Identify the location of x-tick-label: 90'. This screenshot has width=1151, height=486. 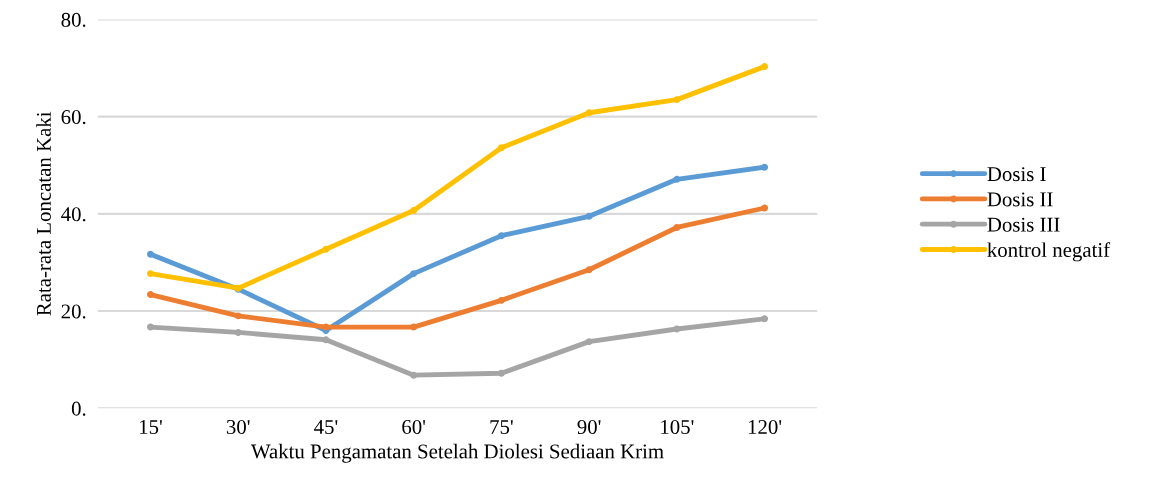
(589, 427).